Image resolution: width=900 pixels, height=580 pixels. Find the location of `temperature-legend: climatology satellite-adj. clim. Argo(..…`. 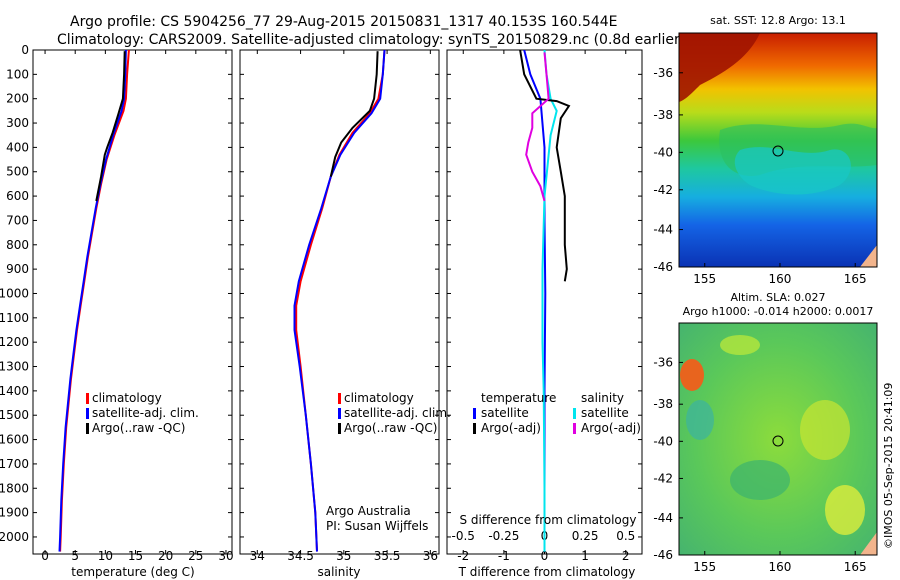

temperature-legend: climatology satellite-adj. clim. Argo(..… is located at coordinates (142, 413).